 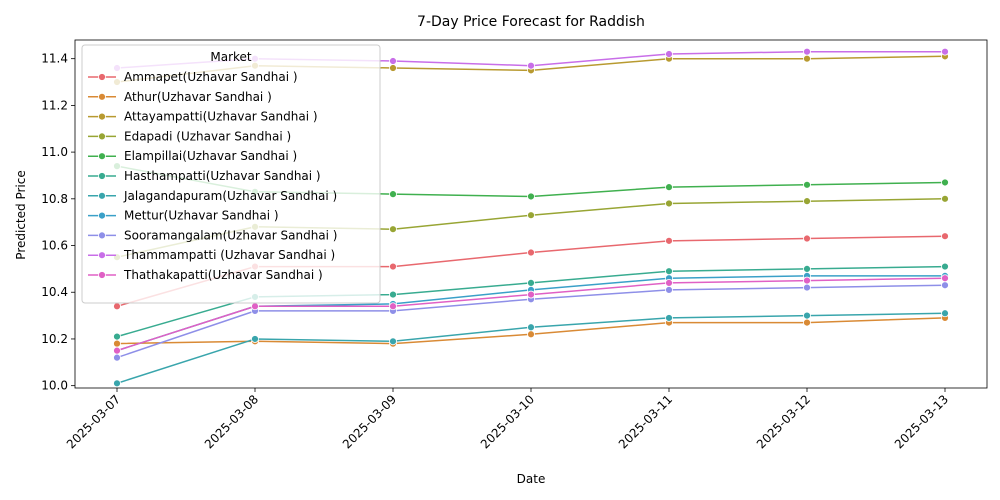 I want to click on chart-title: 7-Day Price Forecast for Raddish, so click(x=531, y=22).